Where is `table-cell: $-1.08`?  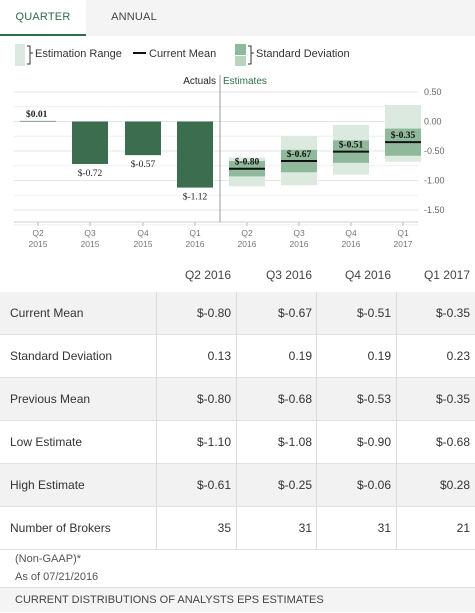 table-cell: $-1.08 is located at coordinates (294, 442).